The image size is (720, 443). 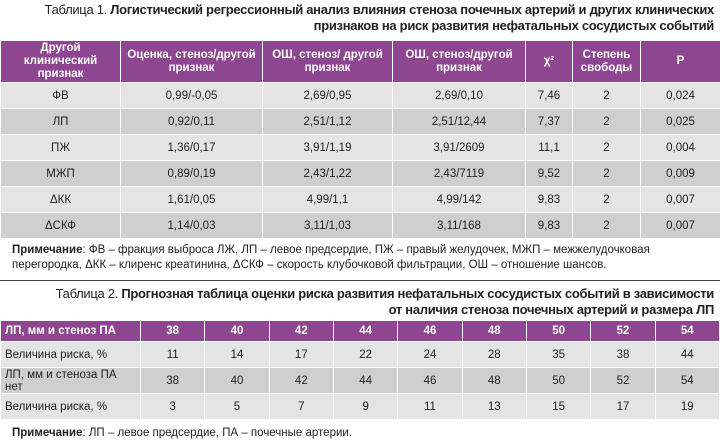 What do you see at coordinates (365, 354) in the screenshot?
I see `cell: 22` at bounding box center [365, 354].